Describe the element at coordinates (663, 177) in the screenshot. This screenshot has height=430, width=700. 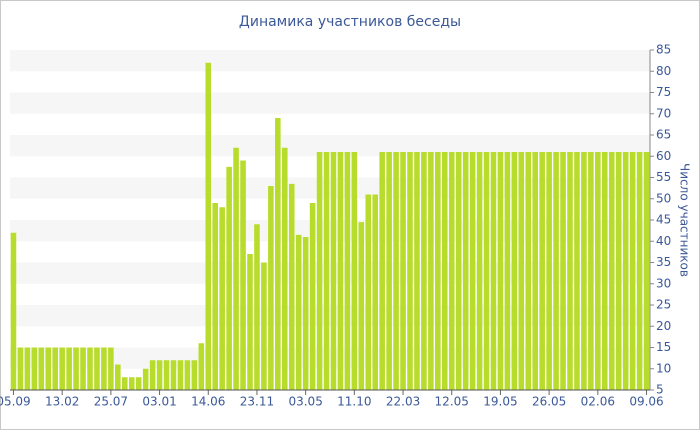
I see `y-tick-label: 55` at that location.